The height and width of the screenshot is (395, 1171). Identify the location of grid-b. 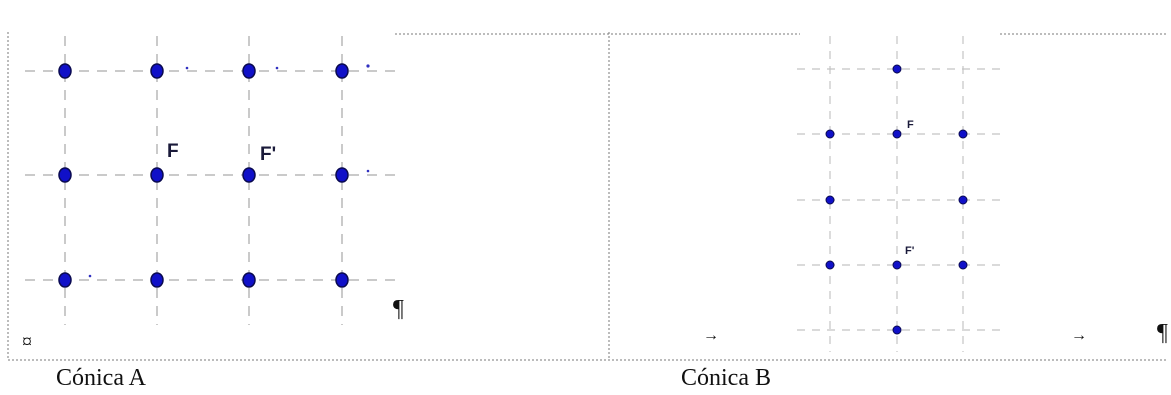
(898, 194).